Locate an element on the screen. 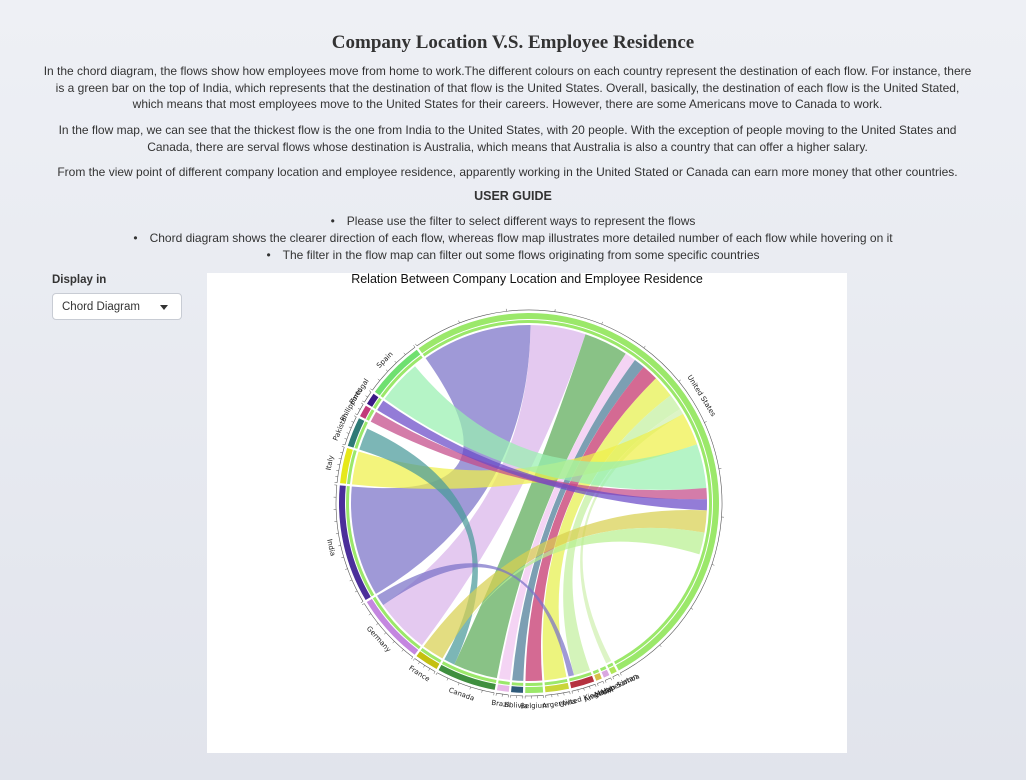  page-title: Company Location V.S. Employee Residence is located at coordinates (513, 42).